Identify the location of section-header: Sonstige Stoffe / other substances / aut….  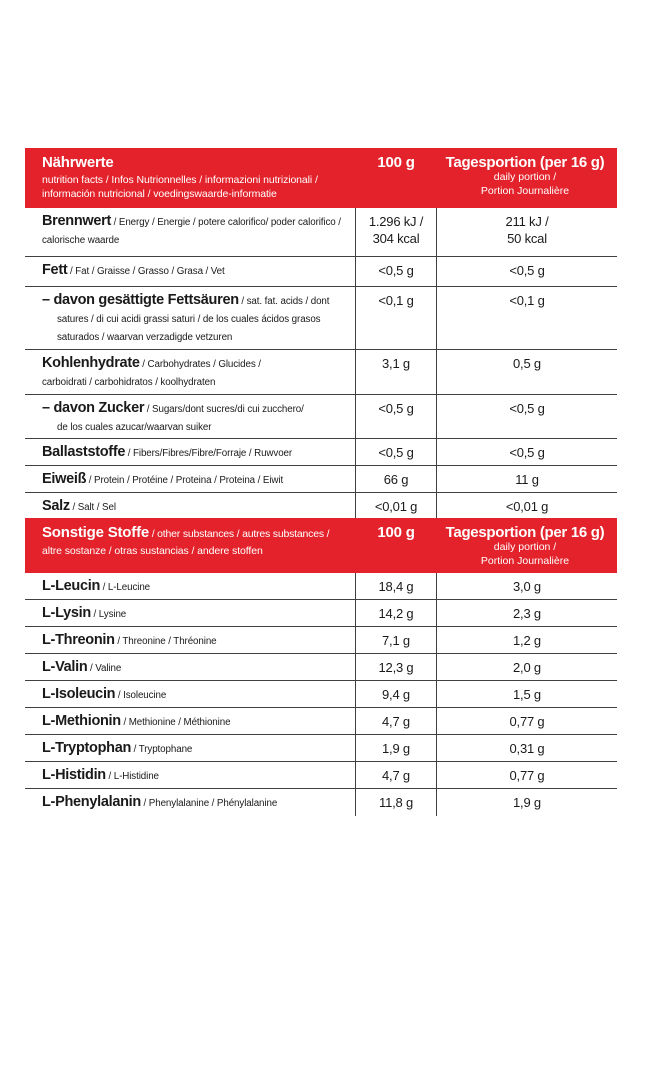
(321, 545).